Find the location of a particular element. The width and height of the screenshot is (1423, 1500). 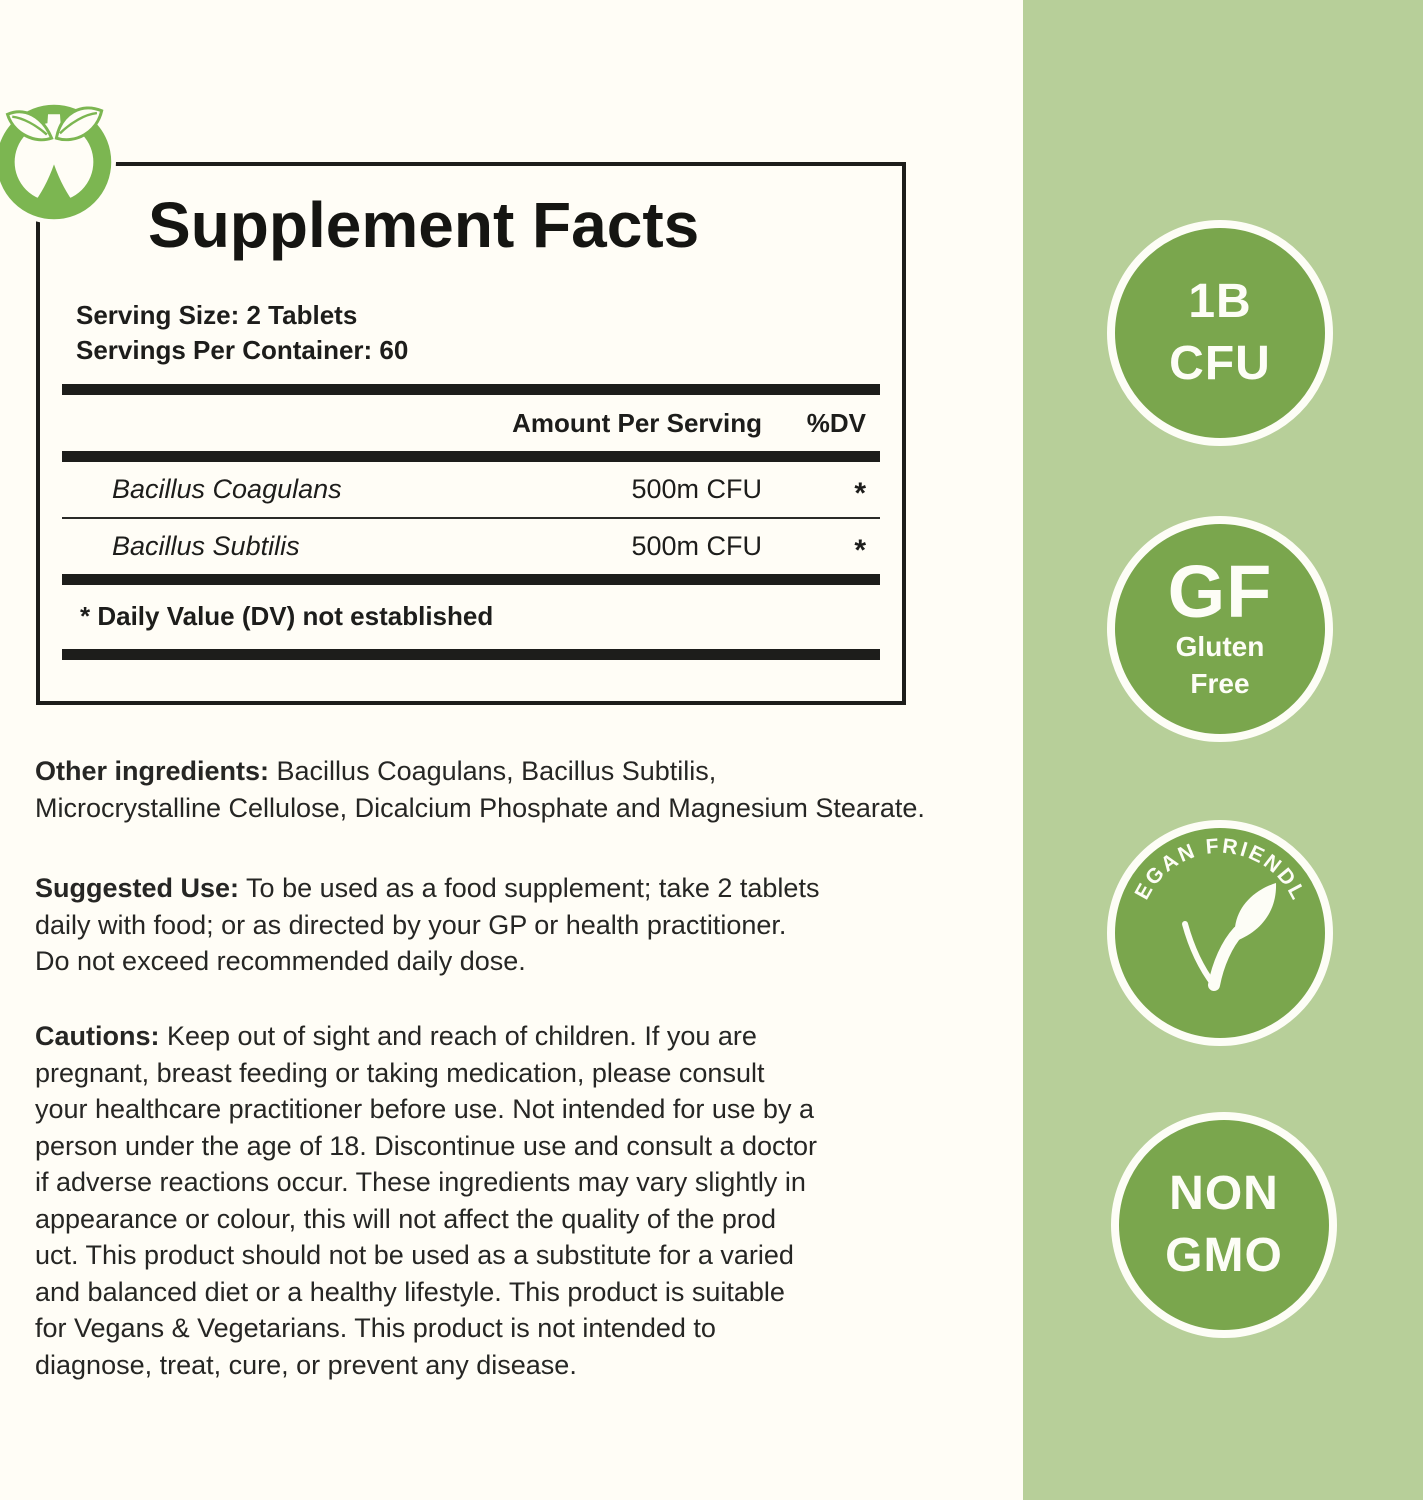

serving-size-text: Serving Size: 2 Tablets is located at coordinates (217, 315).